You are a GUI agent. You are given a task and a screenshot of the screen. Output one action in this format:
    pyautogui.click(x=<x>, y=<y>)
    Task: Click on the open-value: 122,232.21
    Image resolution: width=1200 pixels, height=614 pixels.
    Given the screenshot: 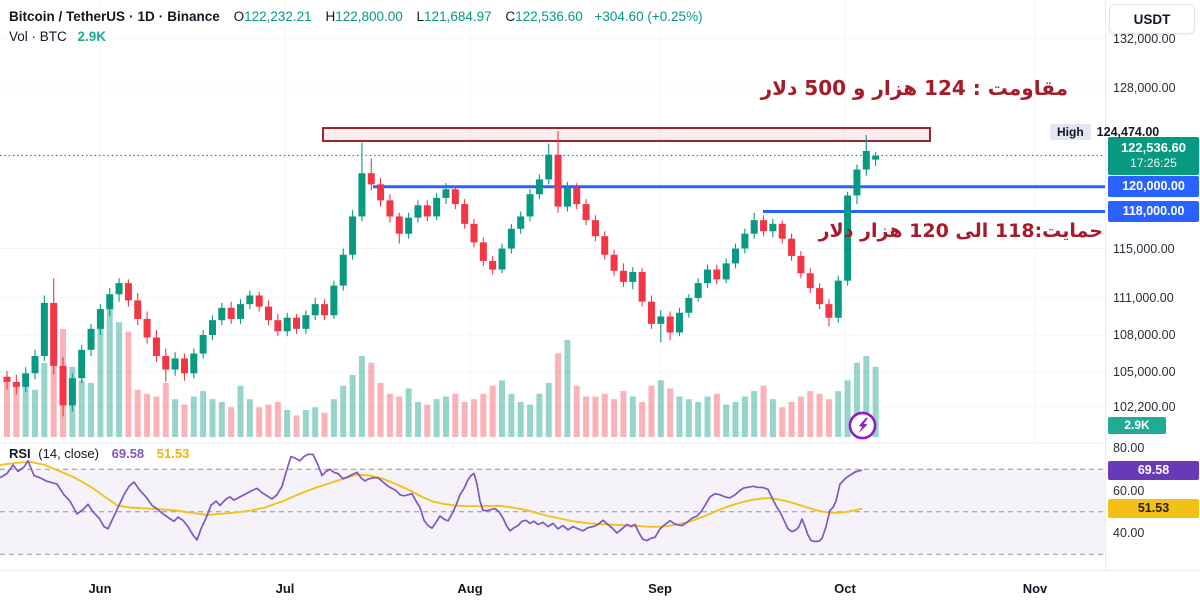 What is the action you would take?
    pyautogui.click(x=278, y=16)
    